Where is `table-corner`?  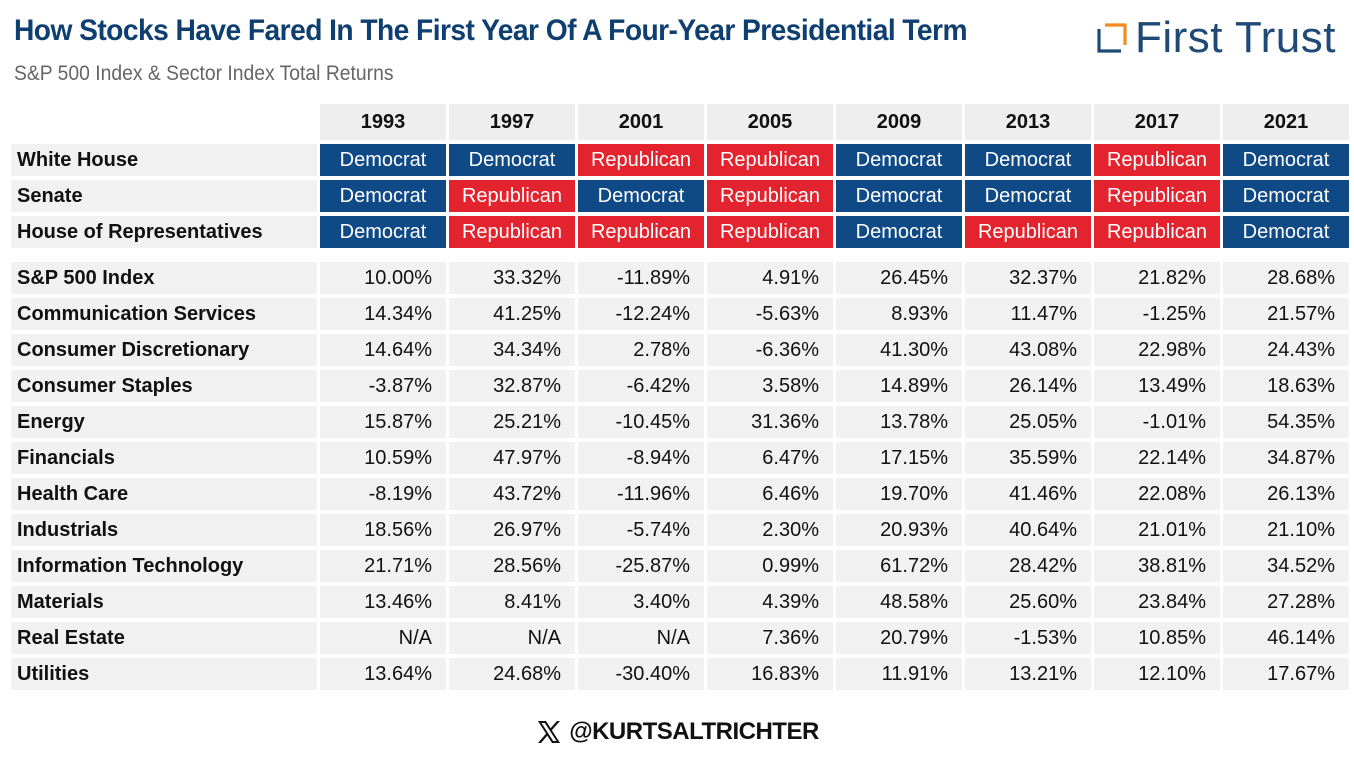
table-corner is located at coordinates (164, 122).